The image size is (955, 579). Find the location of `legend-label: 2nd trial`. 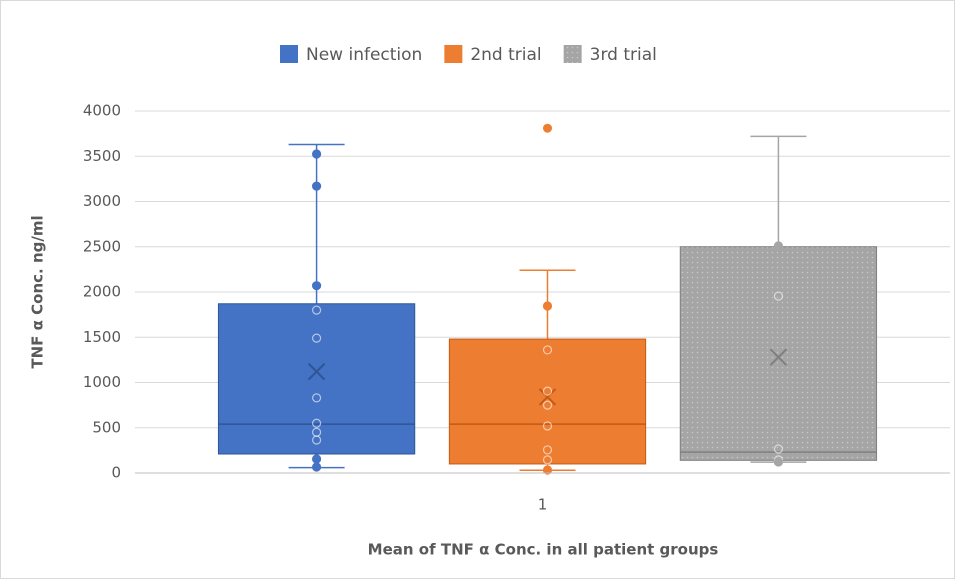

legend-label: 2nd trial is located at coordinates (505, 55).